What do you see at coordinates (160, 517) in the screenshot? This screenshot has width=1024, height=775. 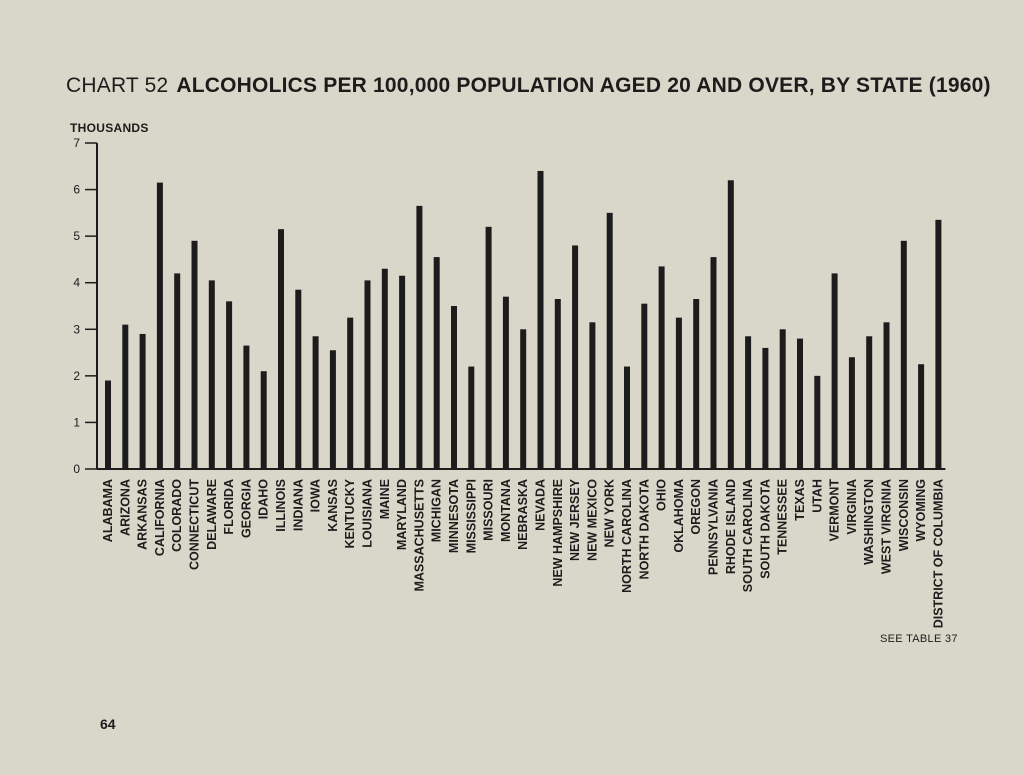 I see `x-tick-label: CALIFORNIA` at bounding box center [160, 517].